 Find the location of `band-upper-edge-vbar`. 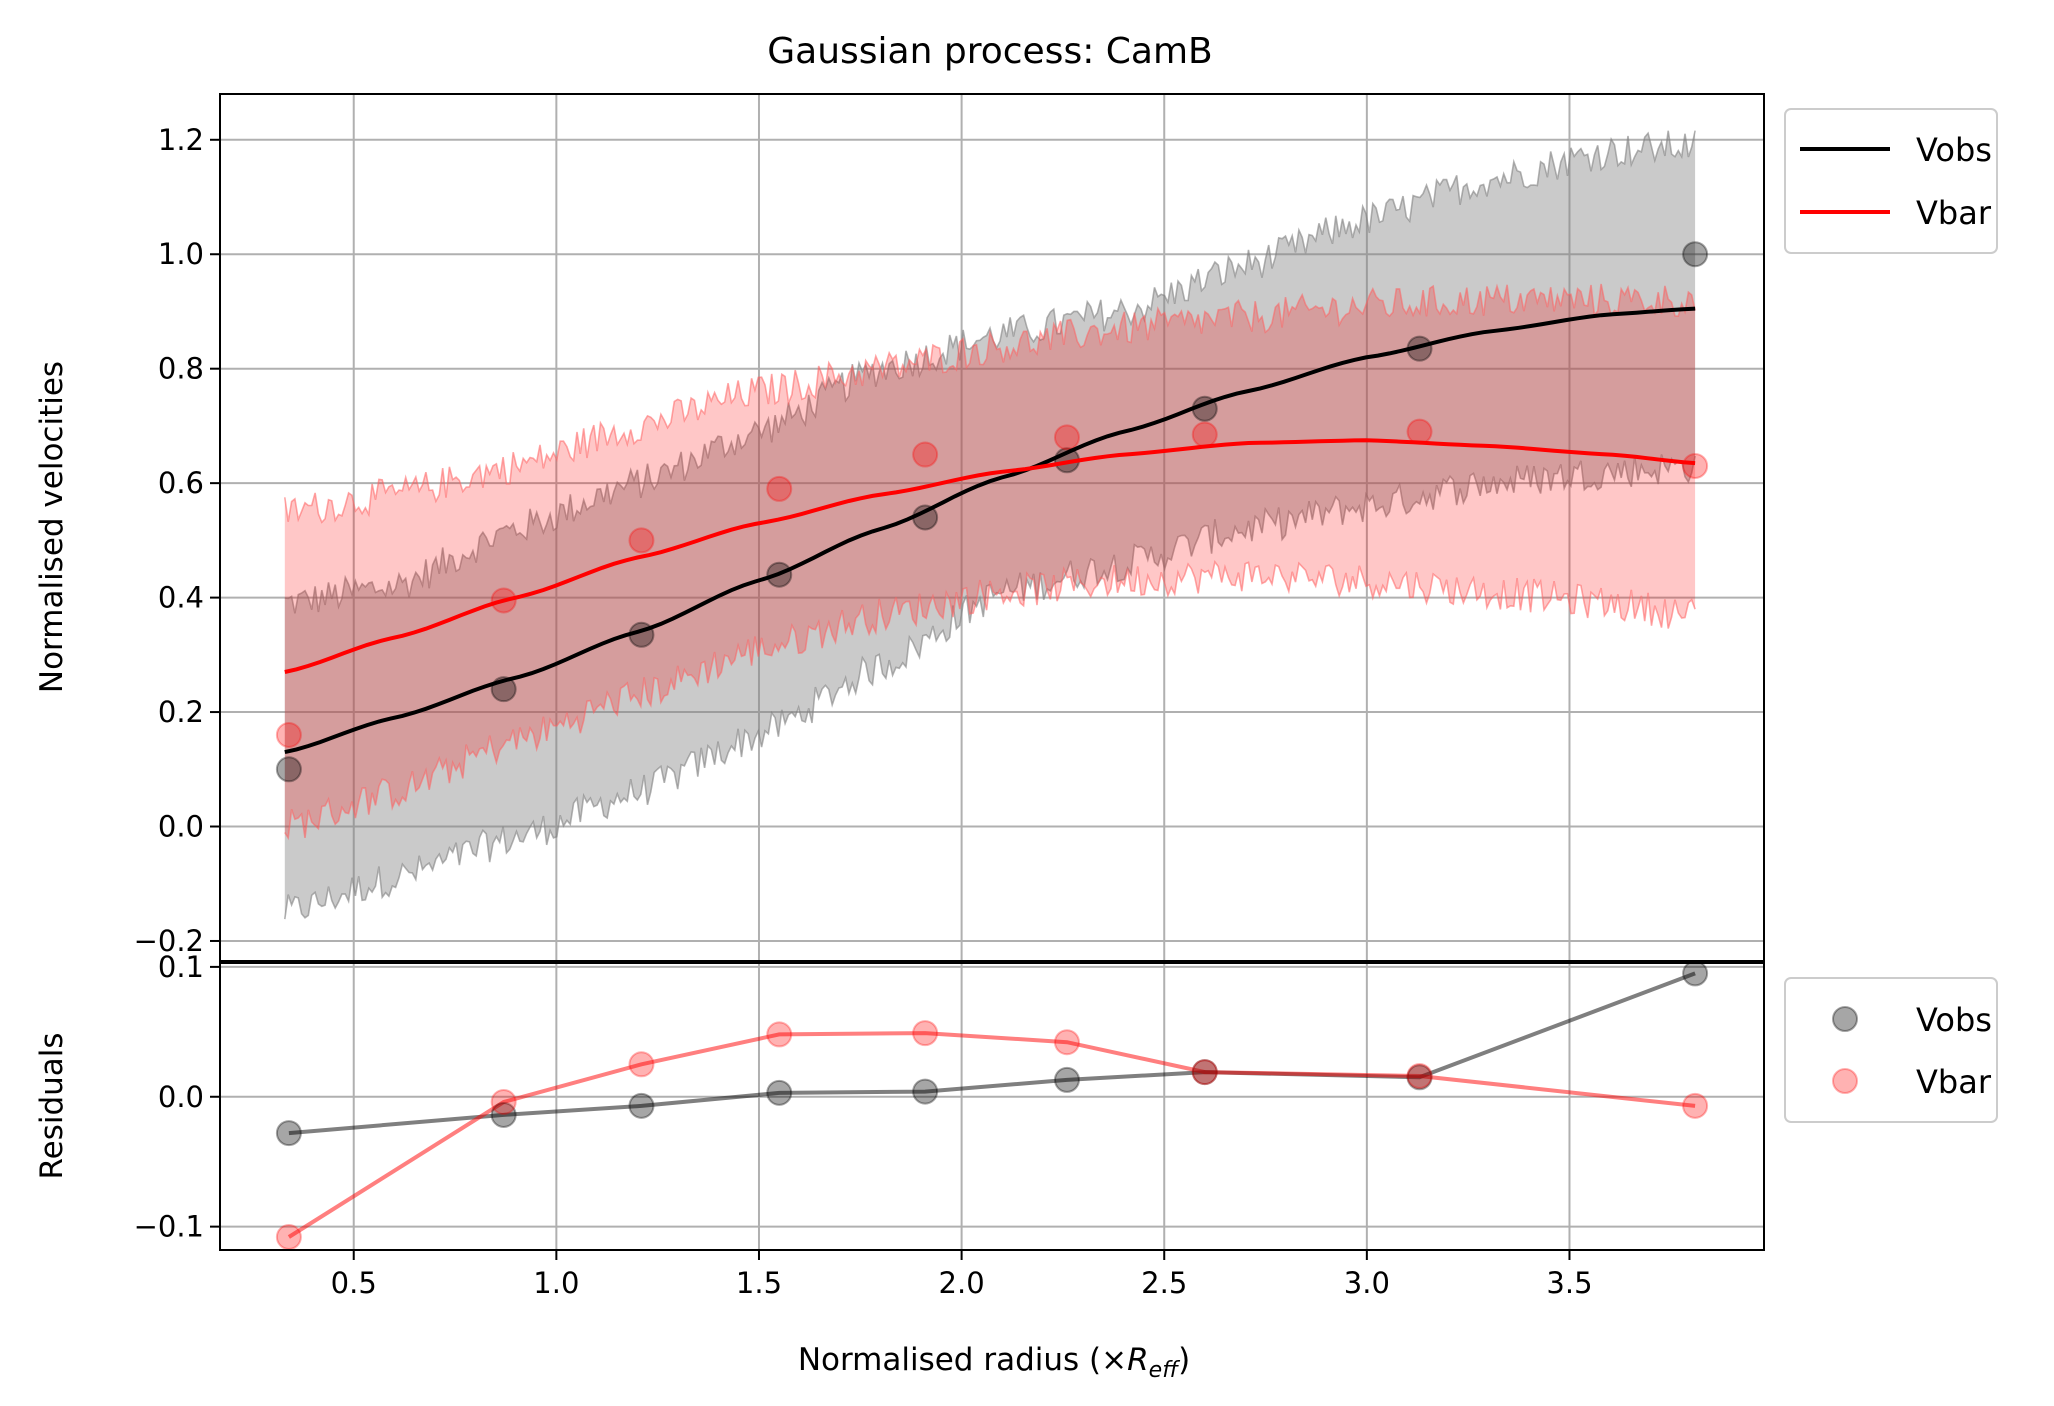

band-upper-edge-vbar is located at coordinates (990, 403).